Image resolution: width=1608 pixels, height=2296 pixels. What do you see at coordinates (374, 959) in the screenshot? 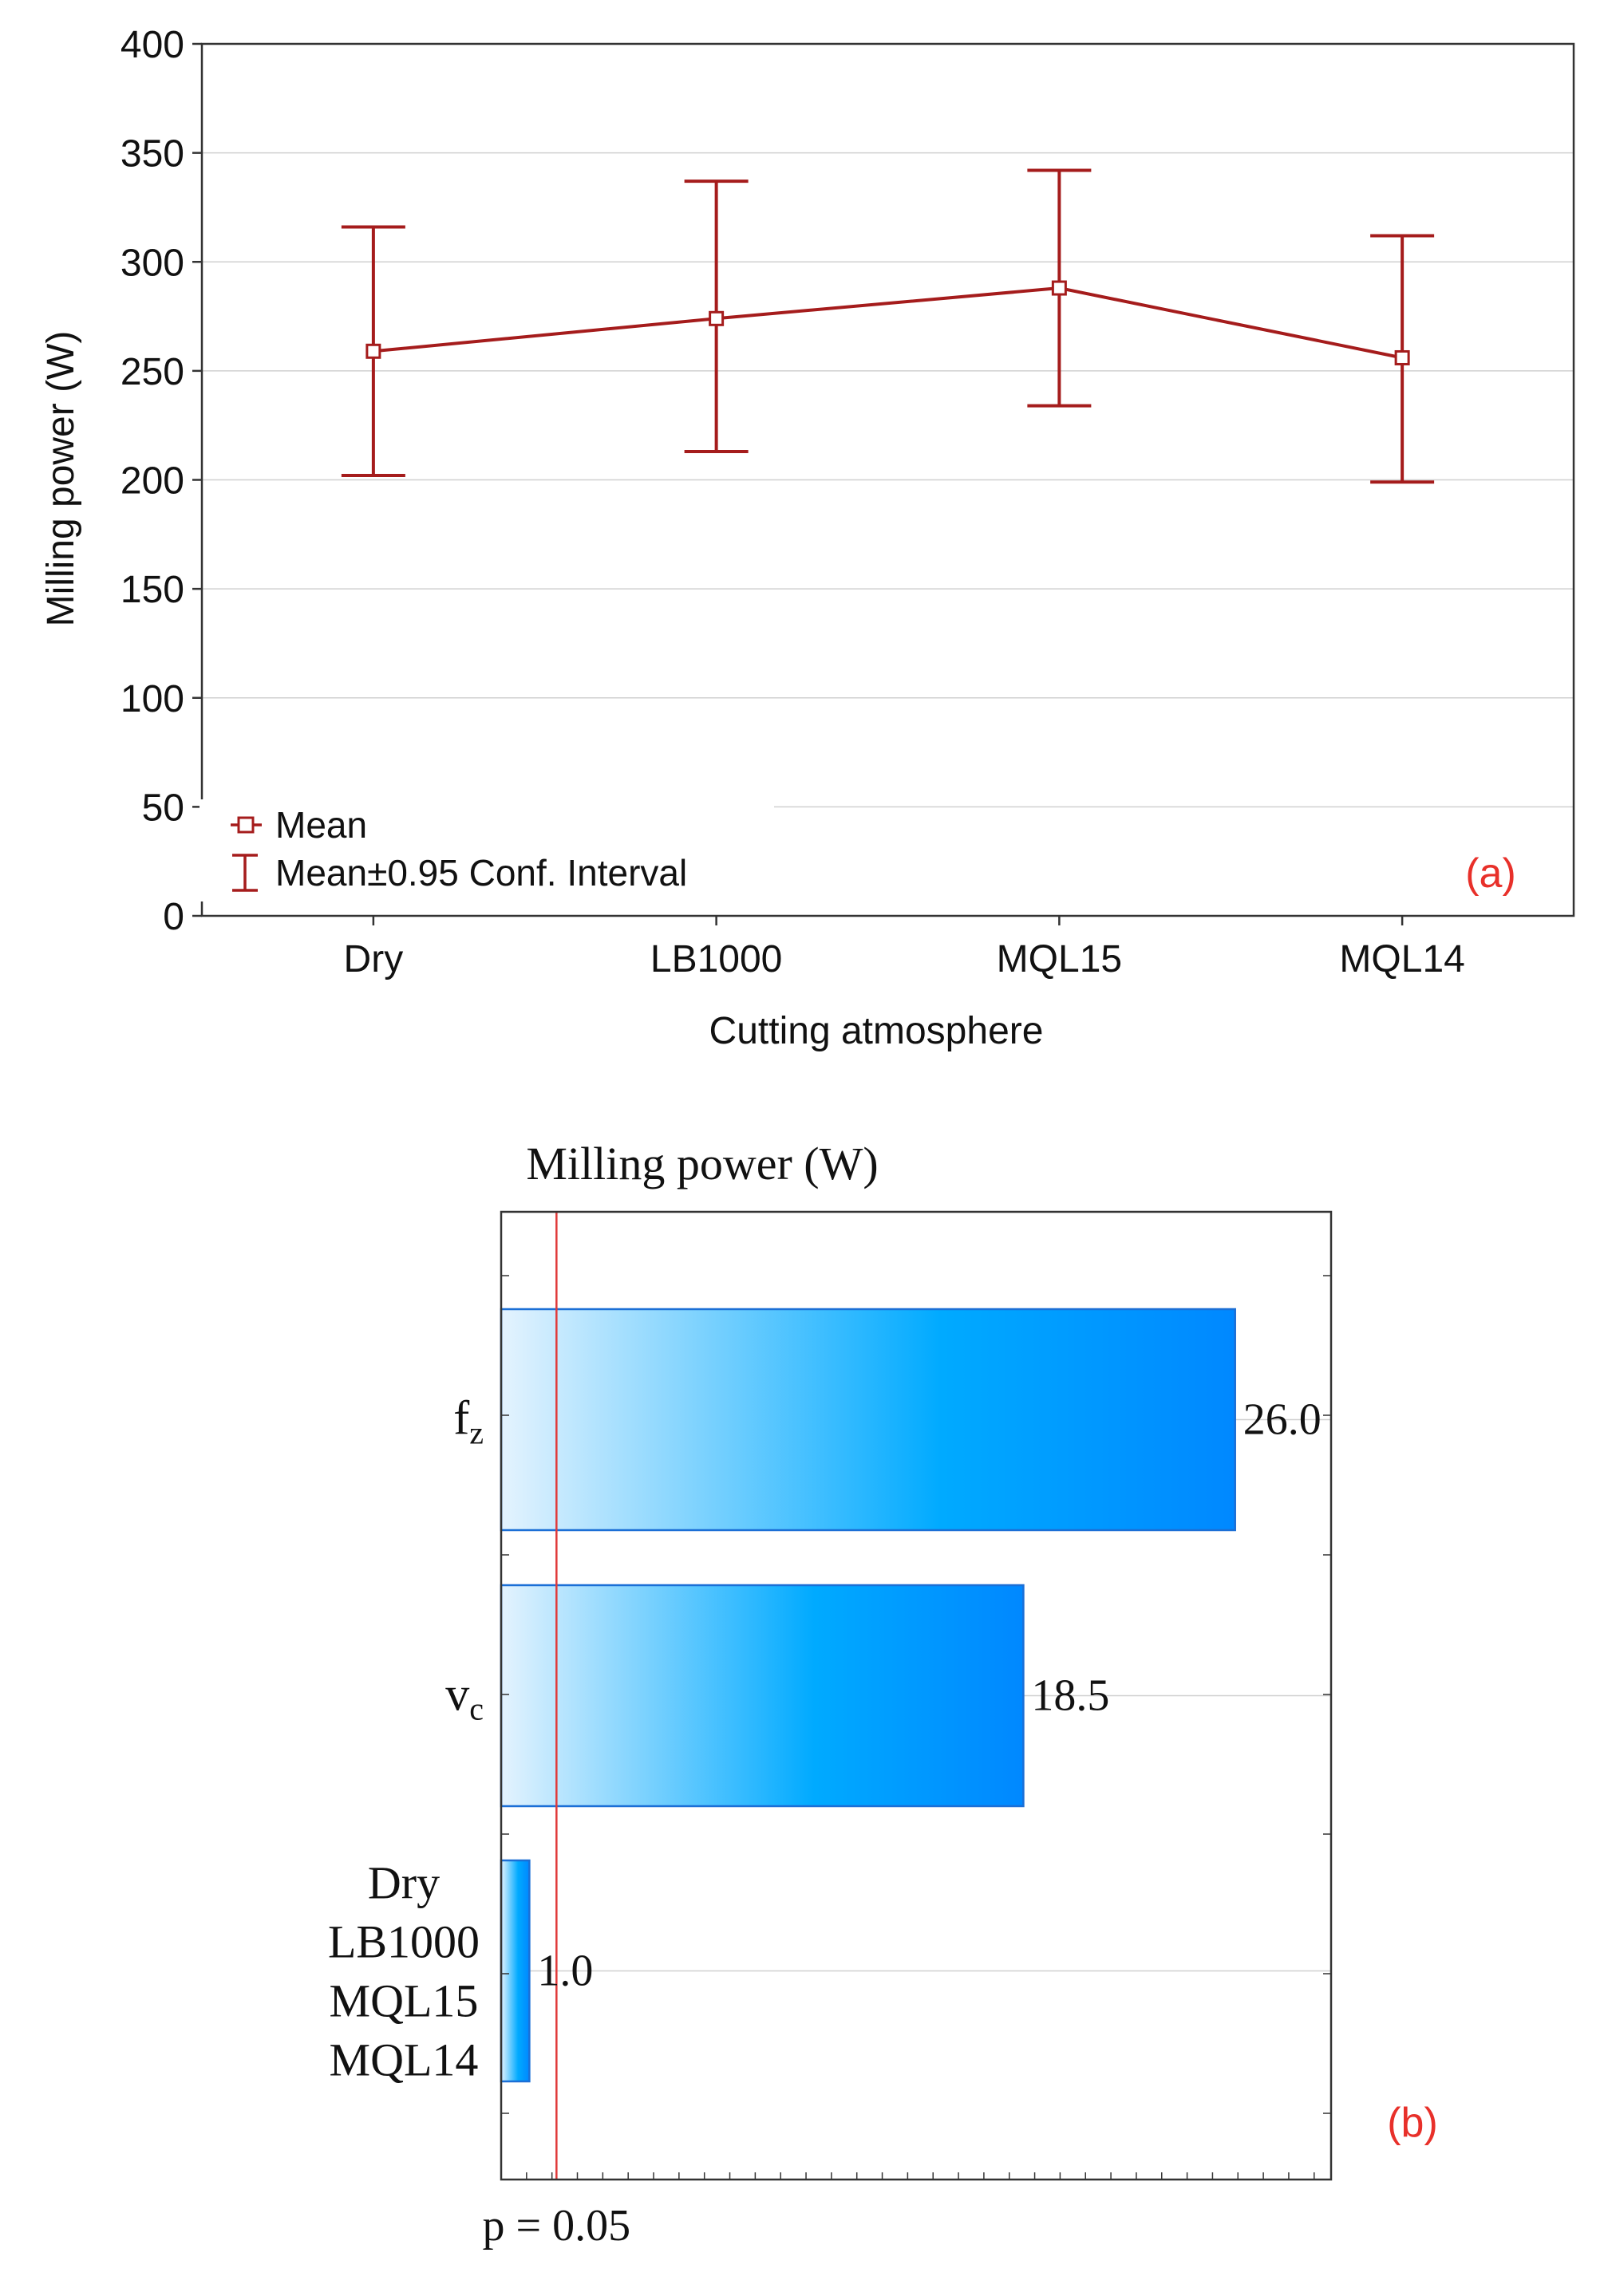
I see `x-tick-label: Dry` at bounding box center [374, 959].